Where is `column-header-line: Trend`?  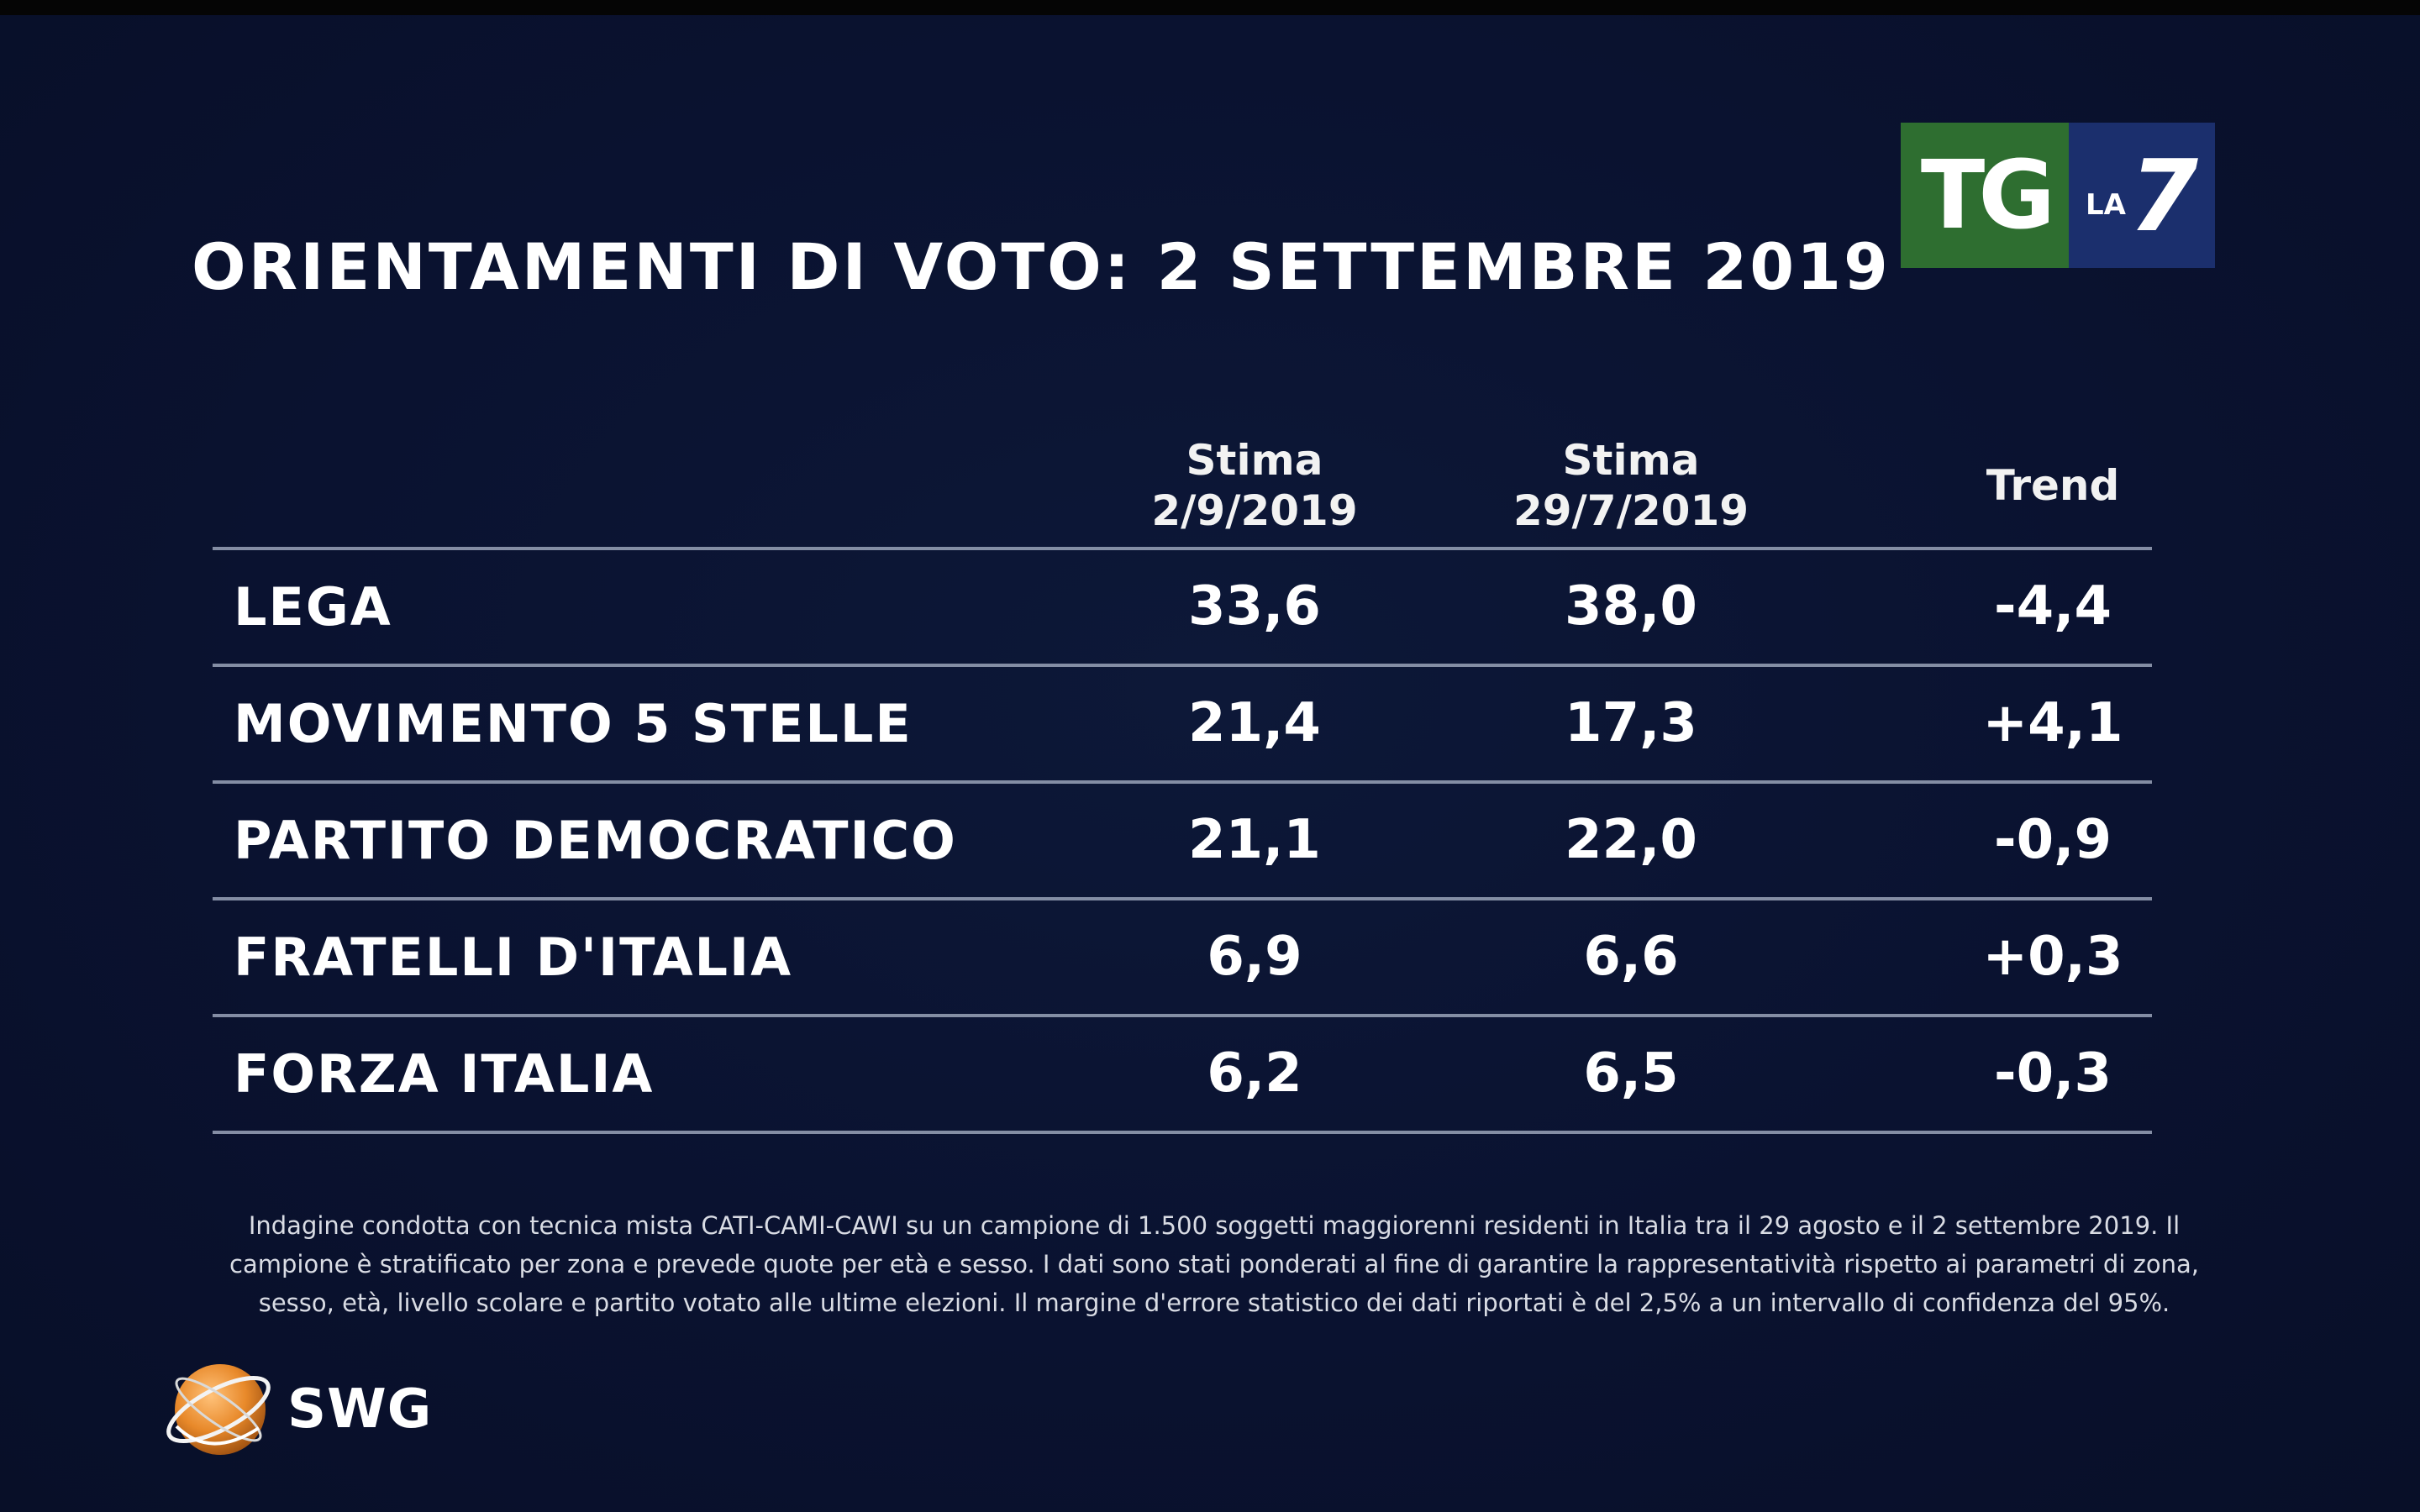 column-header-line: Trend is located at coordinates (2053, 485).